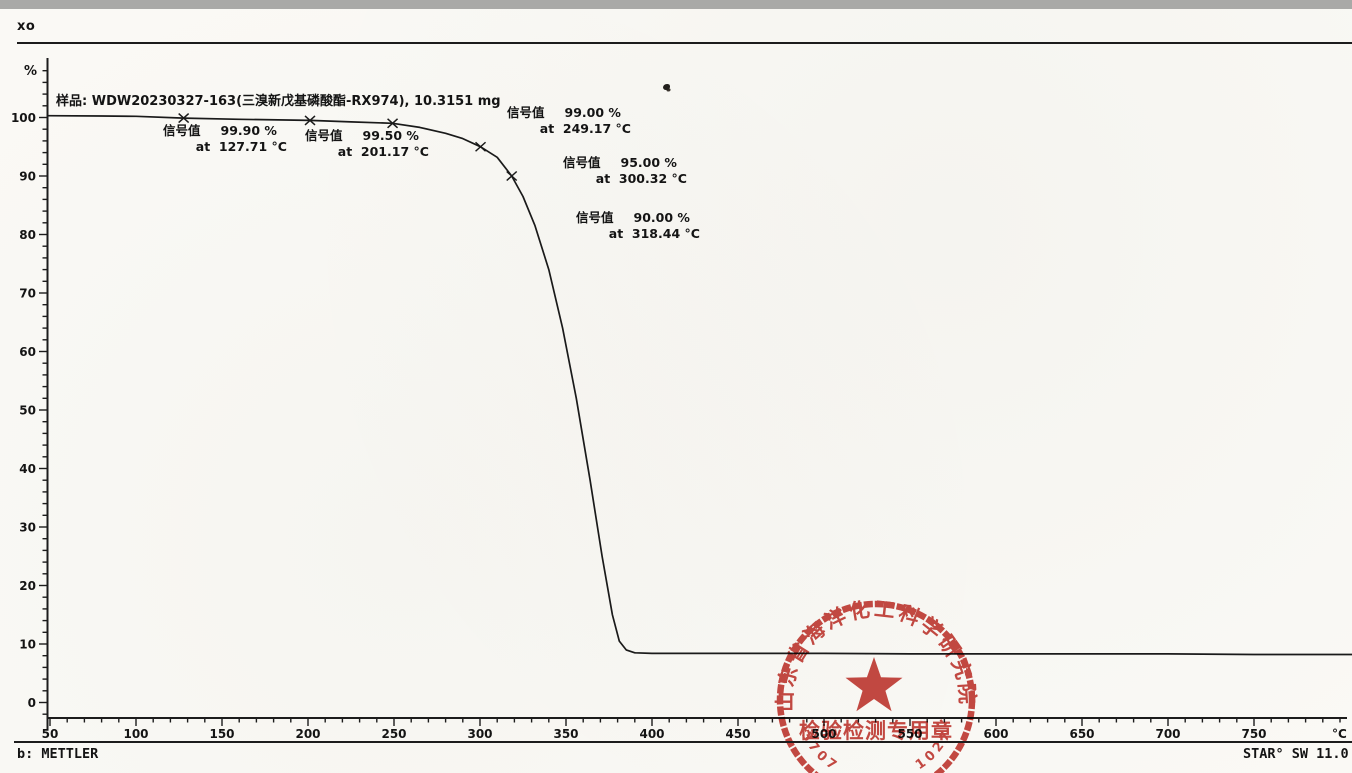  What do you see at coordinates (27, 644) in the screenshot?
I see `y-tick-label: 10` at bounding box center [27, 644].